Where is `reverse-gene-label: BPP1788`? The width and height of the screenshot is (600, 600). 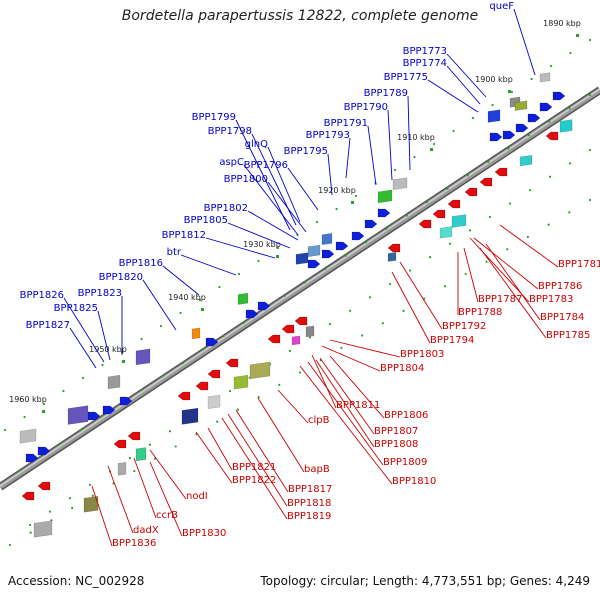 reverse-gene-label: BPP1788 is located at coordinates (480, 312).